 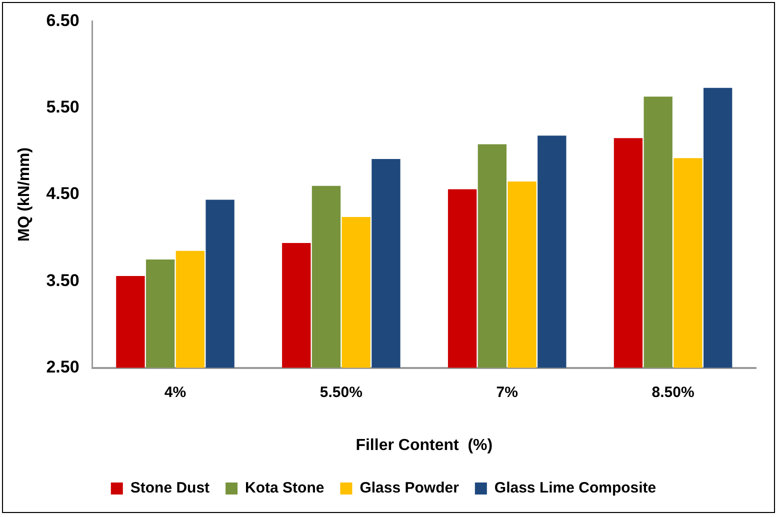 What do you see at coordinates (63, 107) in the screenshot?
I see `y-tick-label: 5.50` at bounding box center [63, 107].